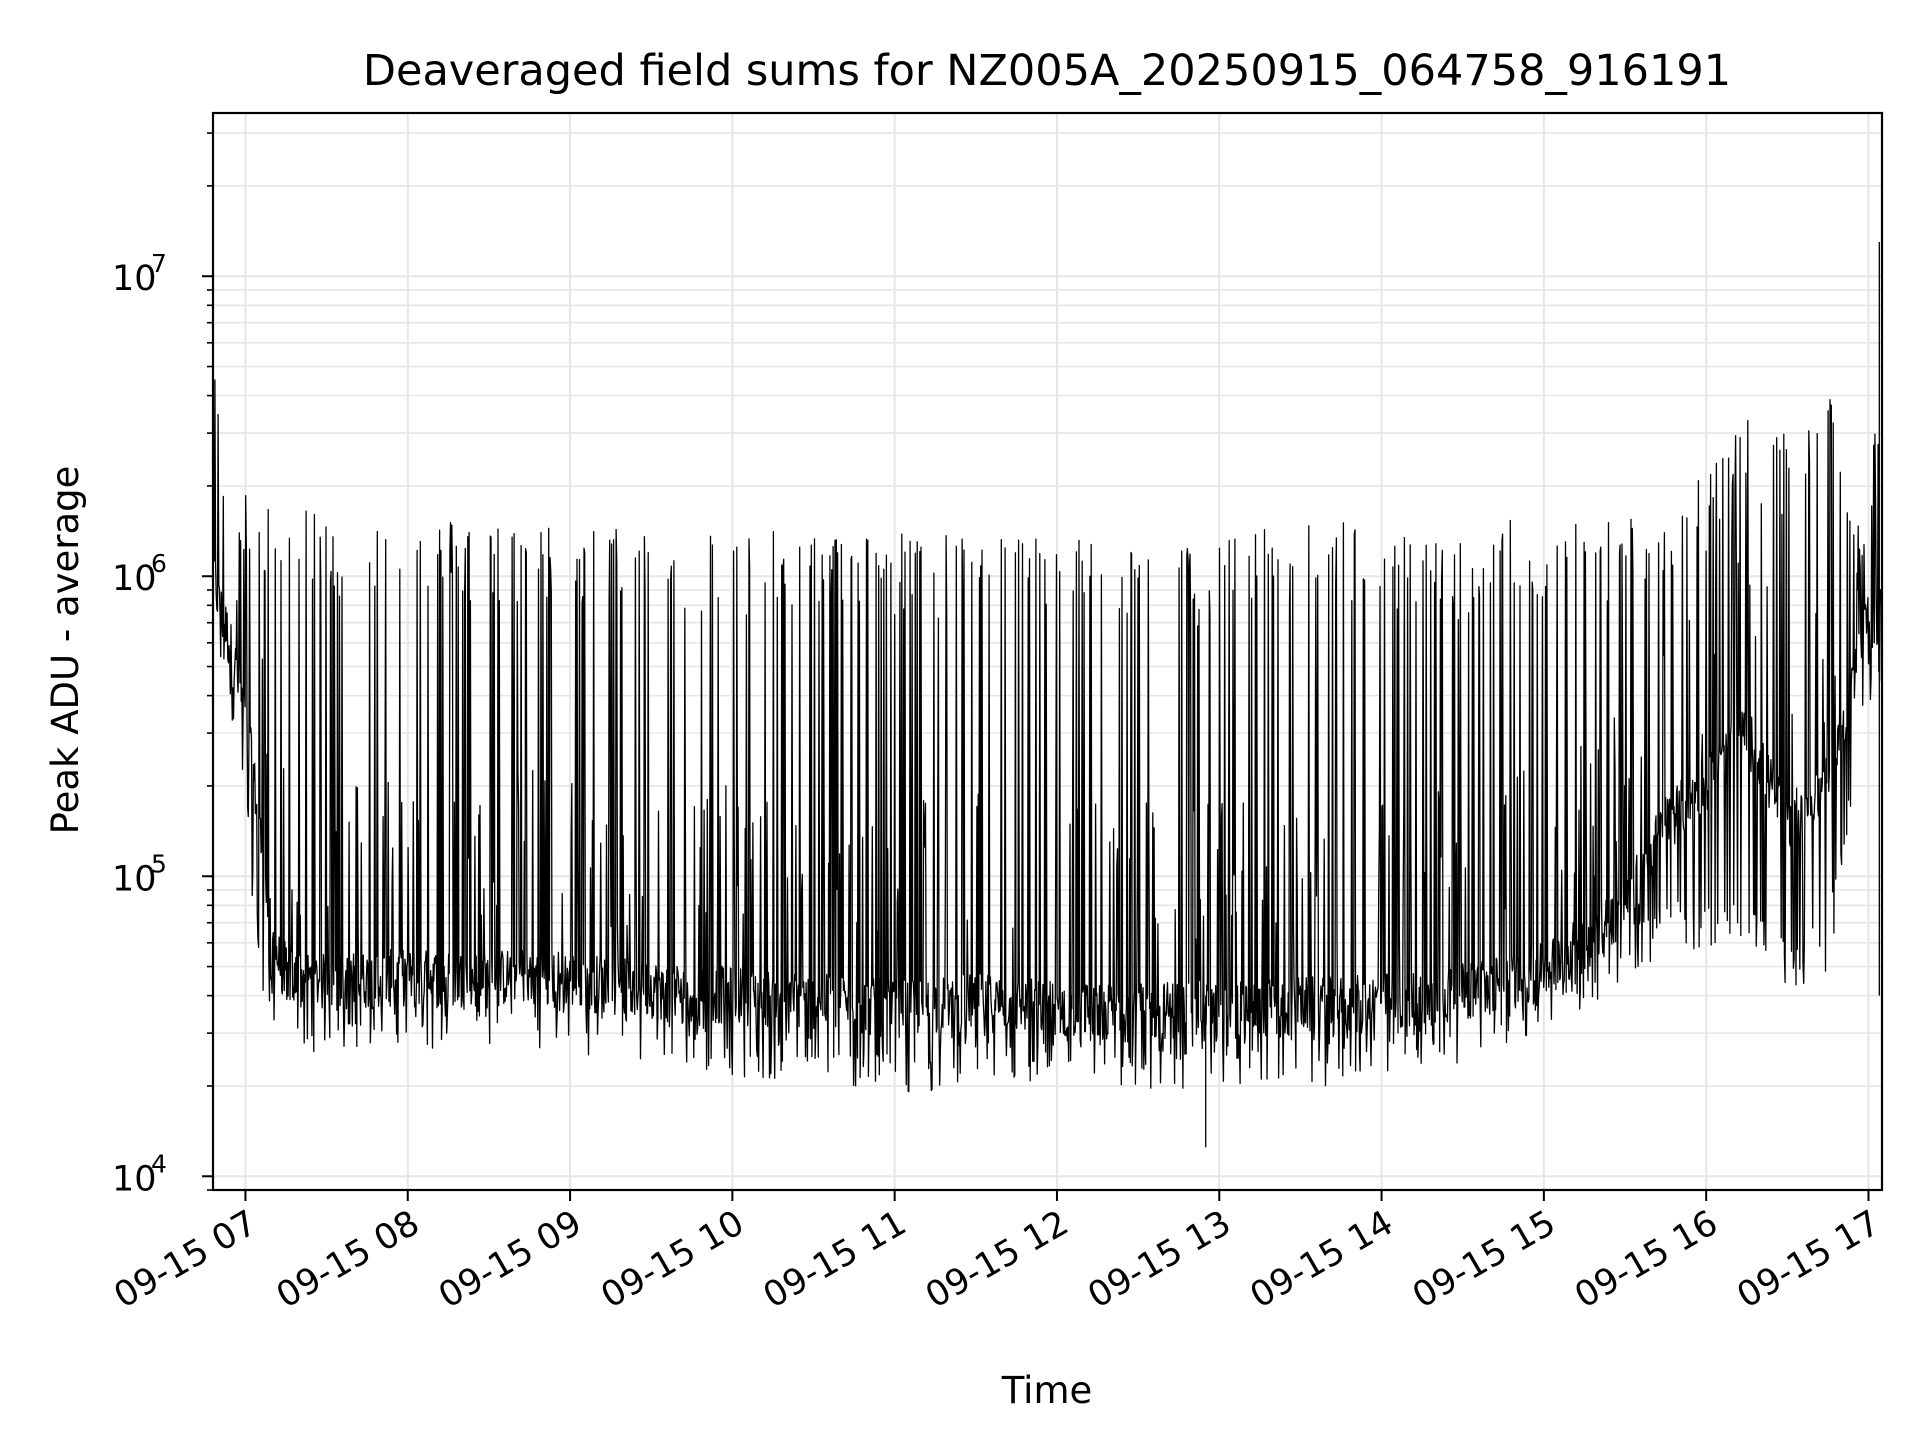 The height and width of the screenshot is (1440, 1920). I want to click on x-axis-label: Time, so click(1047, 1390).